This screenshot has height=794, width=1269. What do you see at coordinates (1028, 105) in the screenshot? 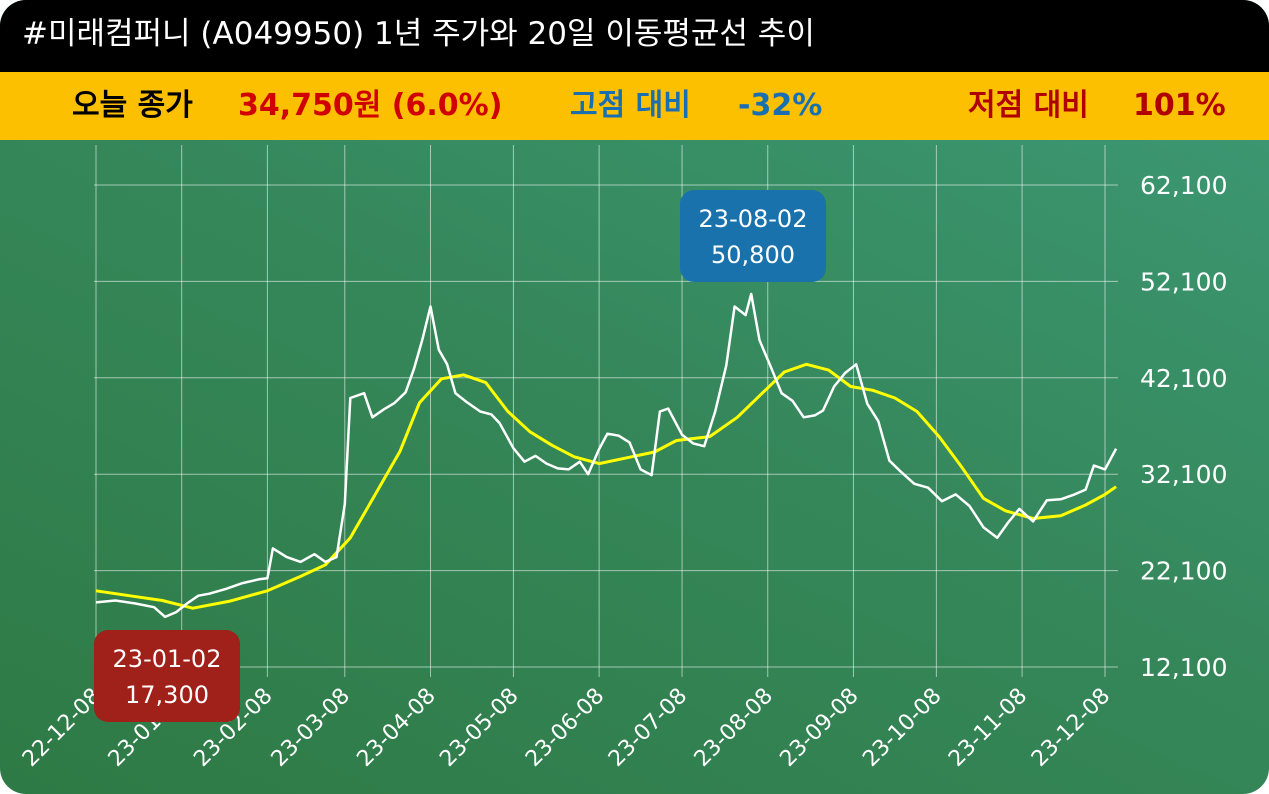
I see `vs-low-label: 저점 대비` at bounding box center [1028, 105].